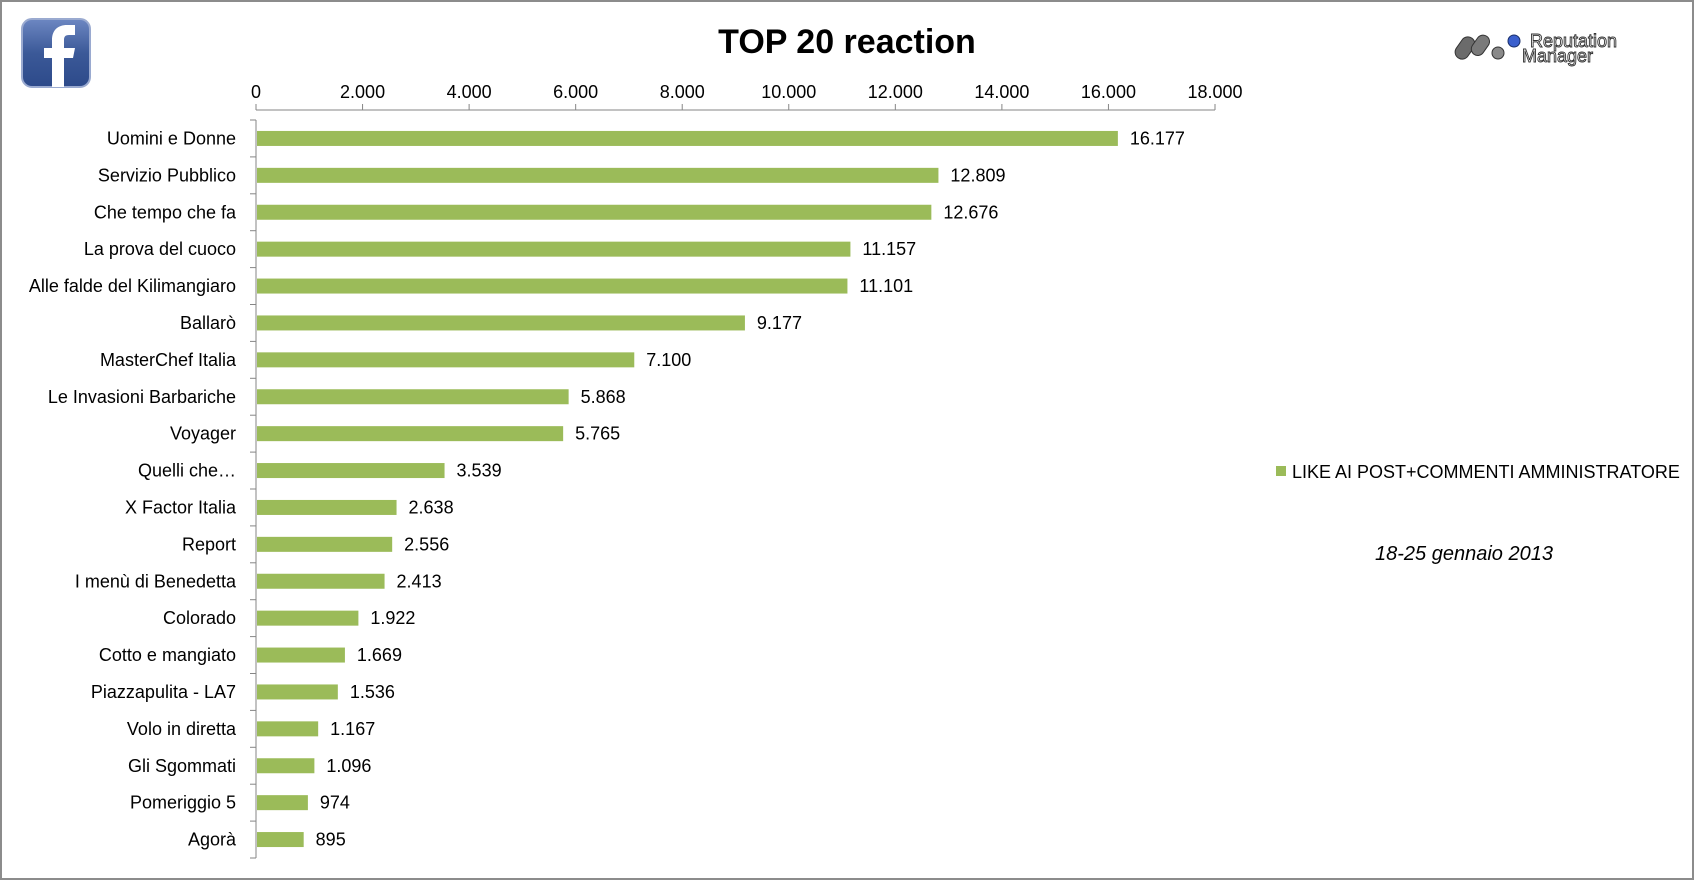 Image resolution: width=1694 pixels, height=880 pixels. I want to click on data-label: 2.413, so click(419, 581).